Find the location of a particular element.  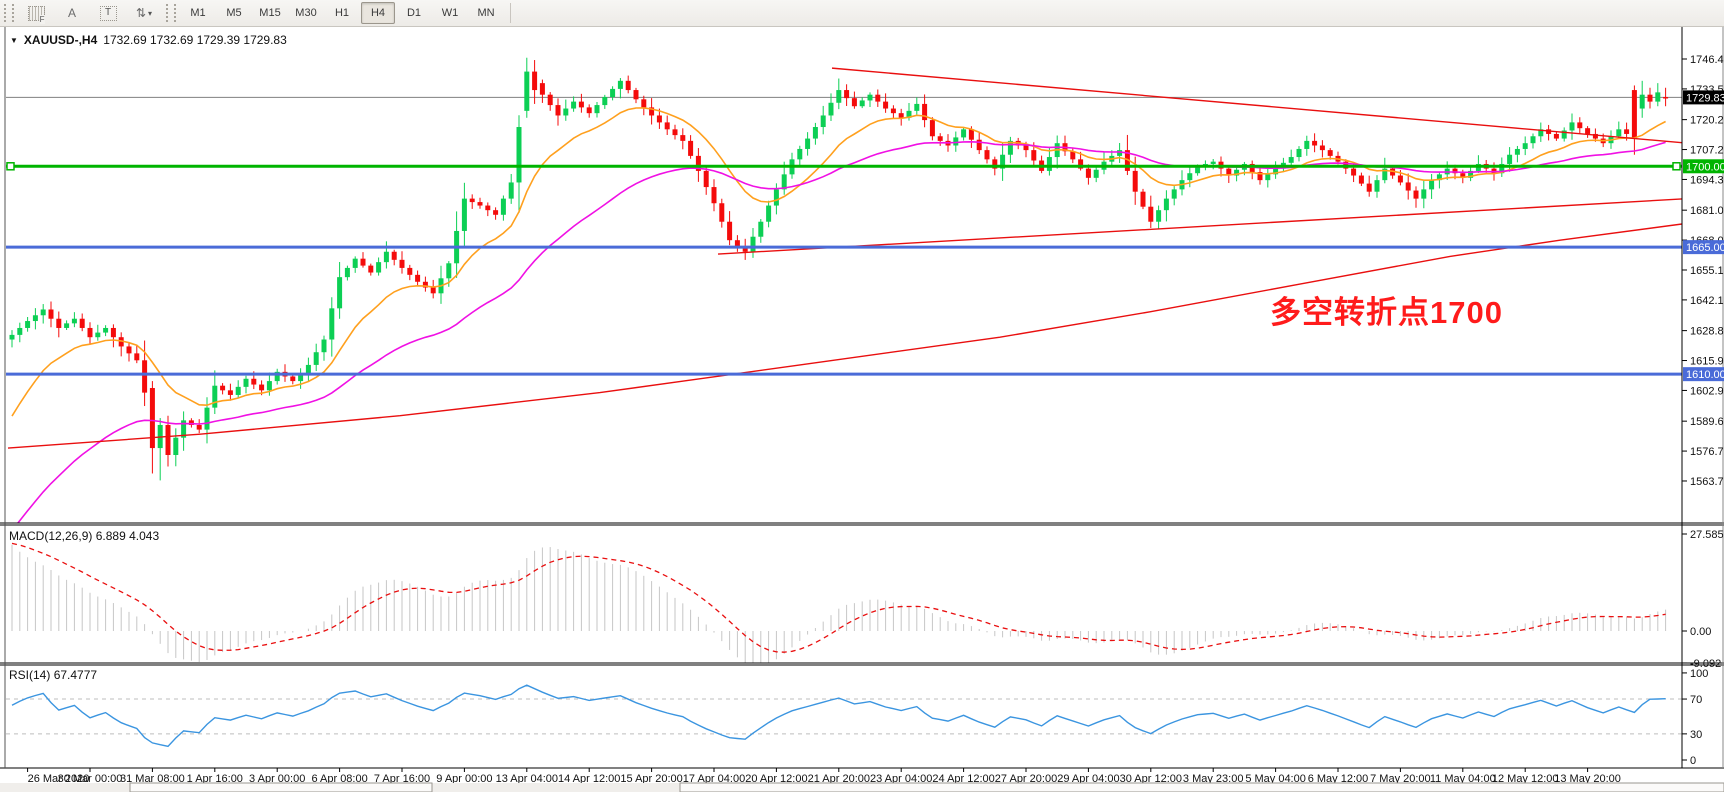

toolbar: F A T ⇅ ▾ M1 M5 M15 M30 H1 H4 D1 W1 MN is located at coordinates (862, 13).